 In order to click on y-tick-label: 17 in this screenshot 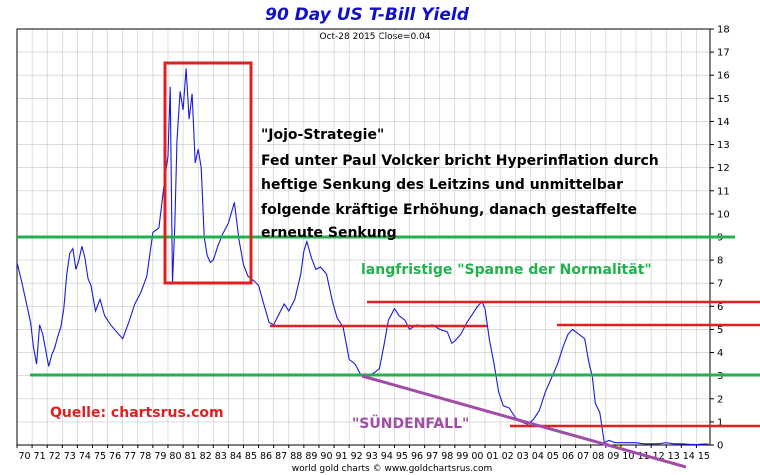, I will do `click(723, 53)`.